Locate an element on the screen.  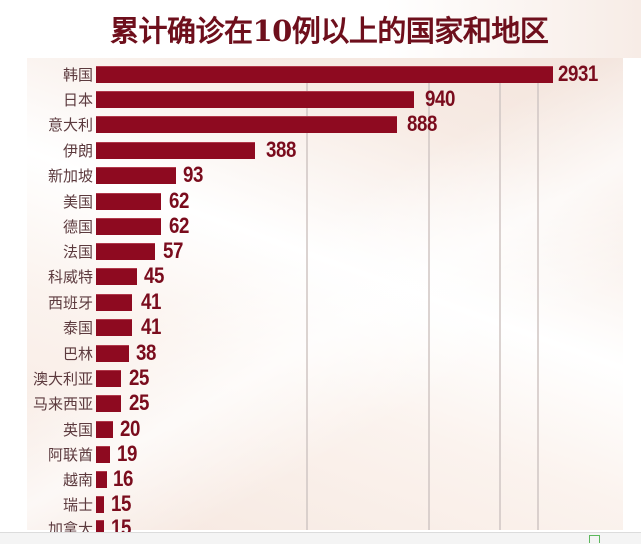
bar-row-italy: 意大利 888 is located at coordinates (320, 123).